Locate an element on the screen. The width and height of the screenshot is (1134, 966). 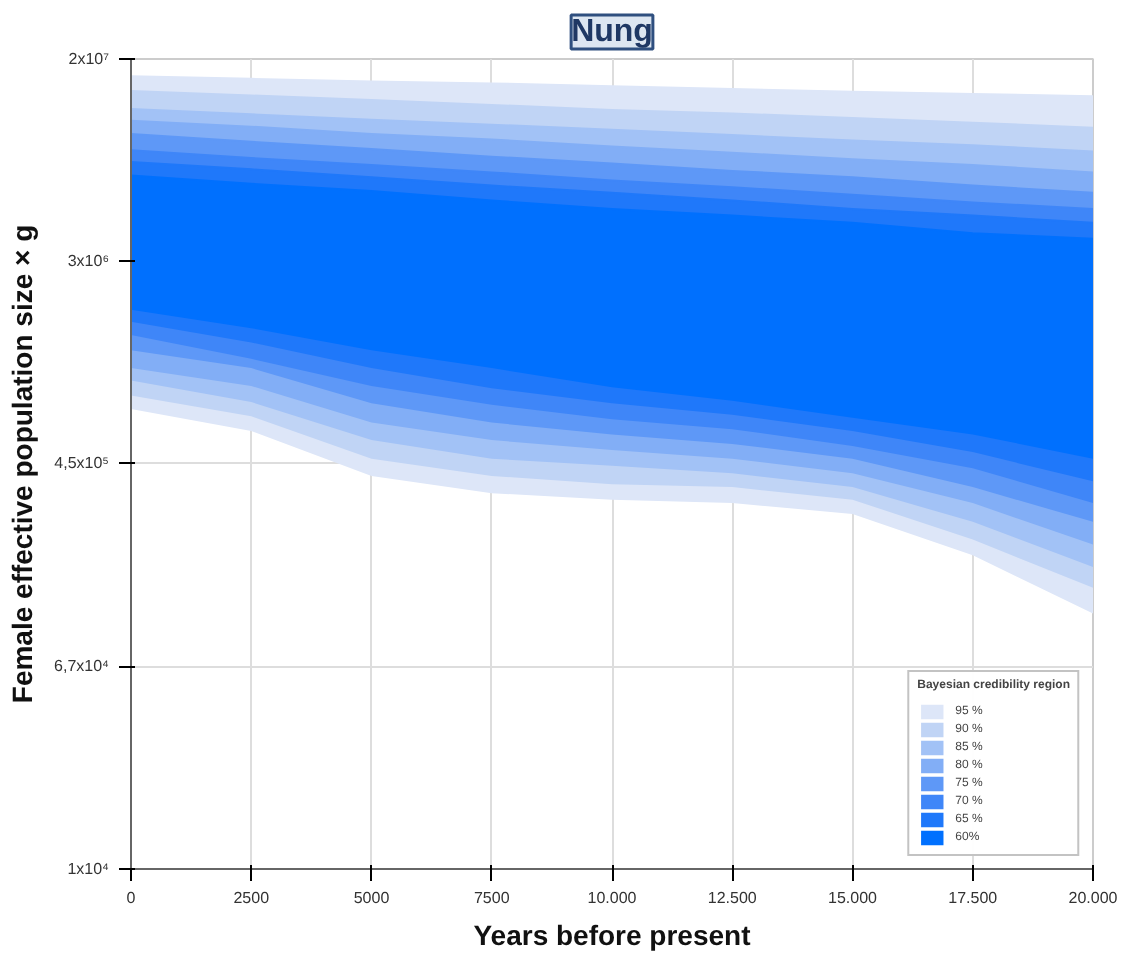
x-tick-label: 10.000 is located at coordinates (612, 898).